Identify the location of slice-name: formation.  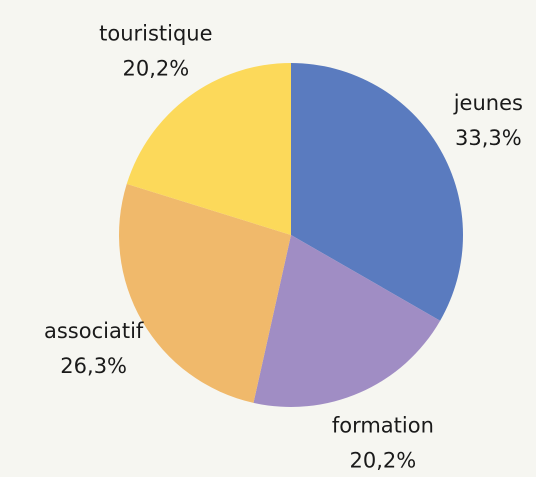
(383, 426).